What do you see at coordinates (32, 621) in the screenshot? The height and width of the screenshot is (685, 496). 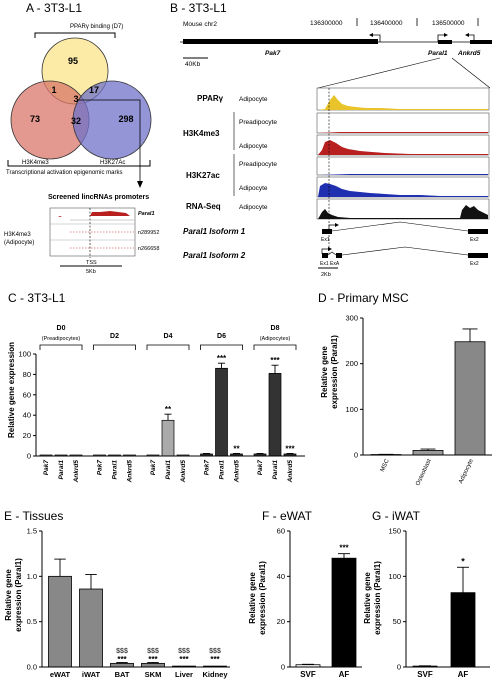 I see `panel-e-y-tick-label: 0.5` at bounding box center [32, 621].